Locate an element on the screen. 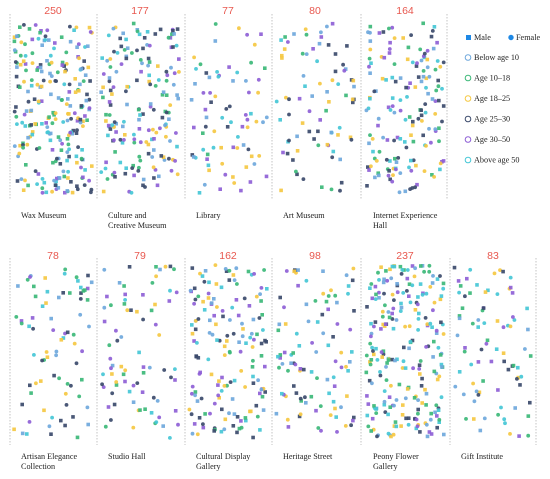 This screenshot has height=479, width=550. venue-label: Creative Museum is located at coordinates (137, 225).